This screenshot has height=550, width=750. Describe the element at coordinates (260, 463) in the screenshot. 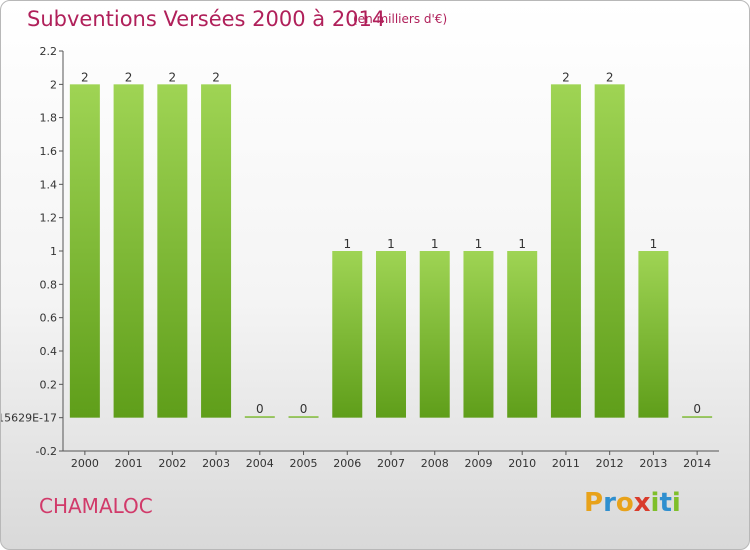

I see `x-tick-label: 2004` at that location.